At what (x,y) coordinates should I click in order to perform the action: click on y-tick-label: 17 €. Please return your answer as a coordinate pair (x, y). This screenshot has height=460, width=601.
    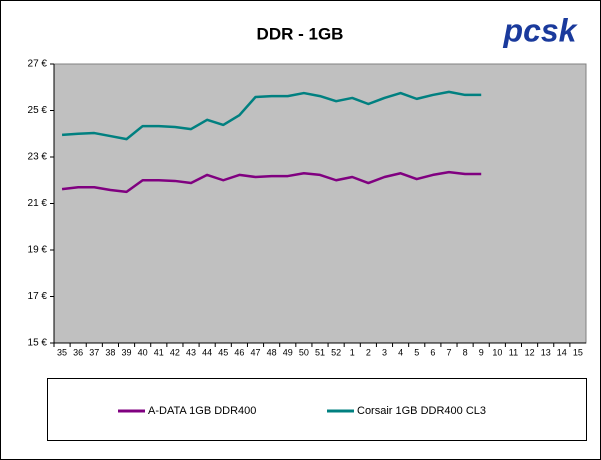
    Looking at the image, I should click on (38, 296).